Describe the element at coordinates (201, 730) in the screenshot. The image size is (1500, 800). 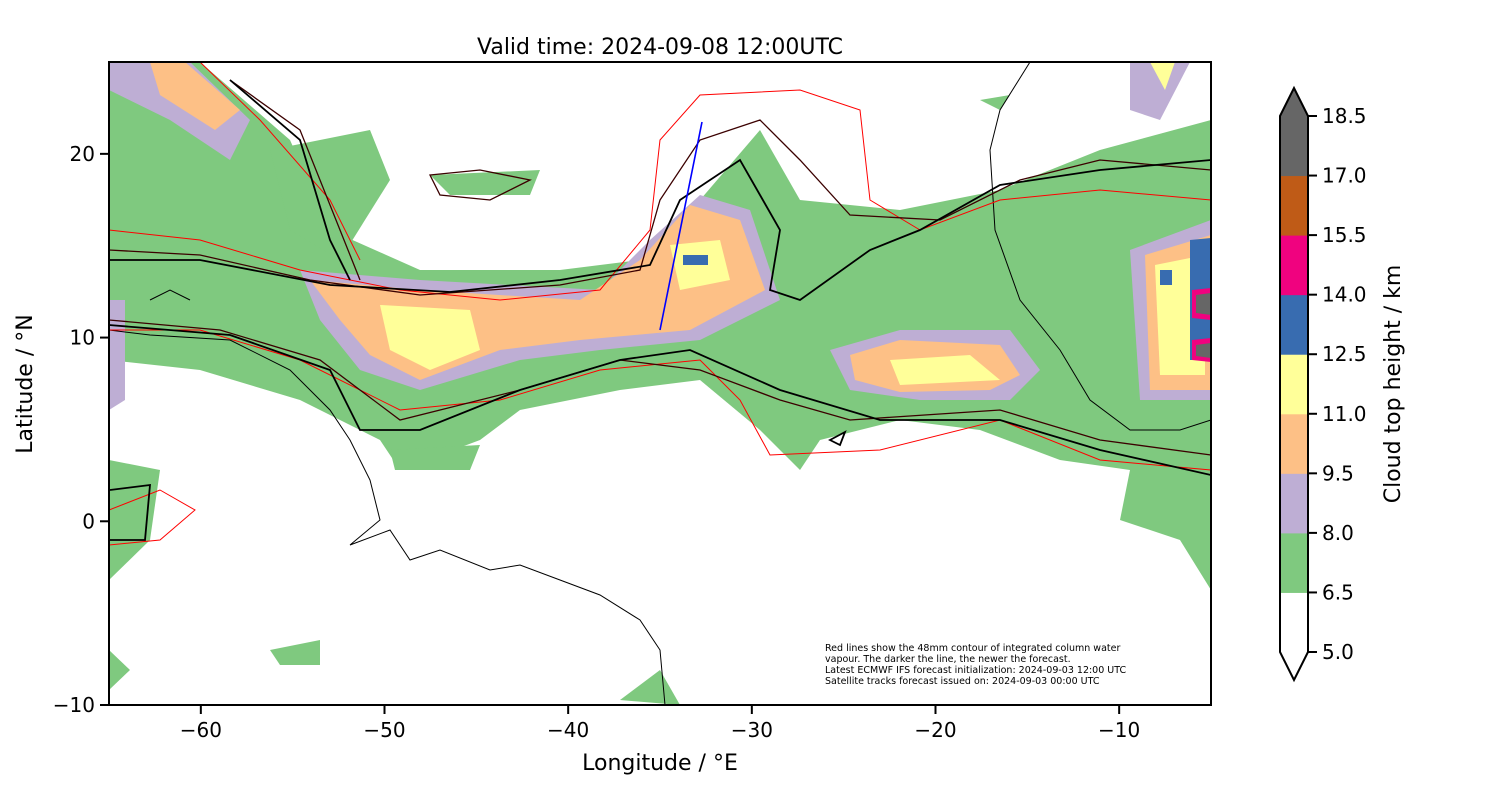
I see `x-tick-label: −60` at that location.